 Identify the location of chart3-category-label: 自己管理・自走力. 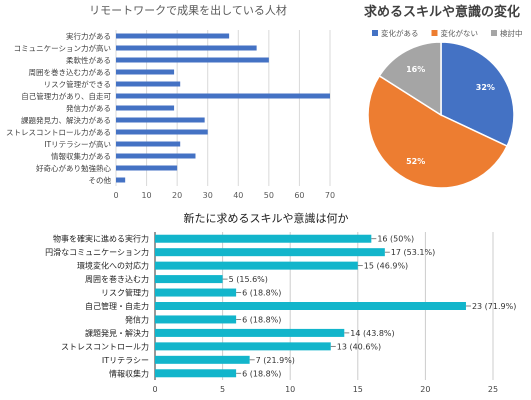
(117, 306).